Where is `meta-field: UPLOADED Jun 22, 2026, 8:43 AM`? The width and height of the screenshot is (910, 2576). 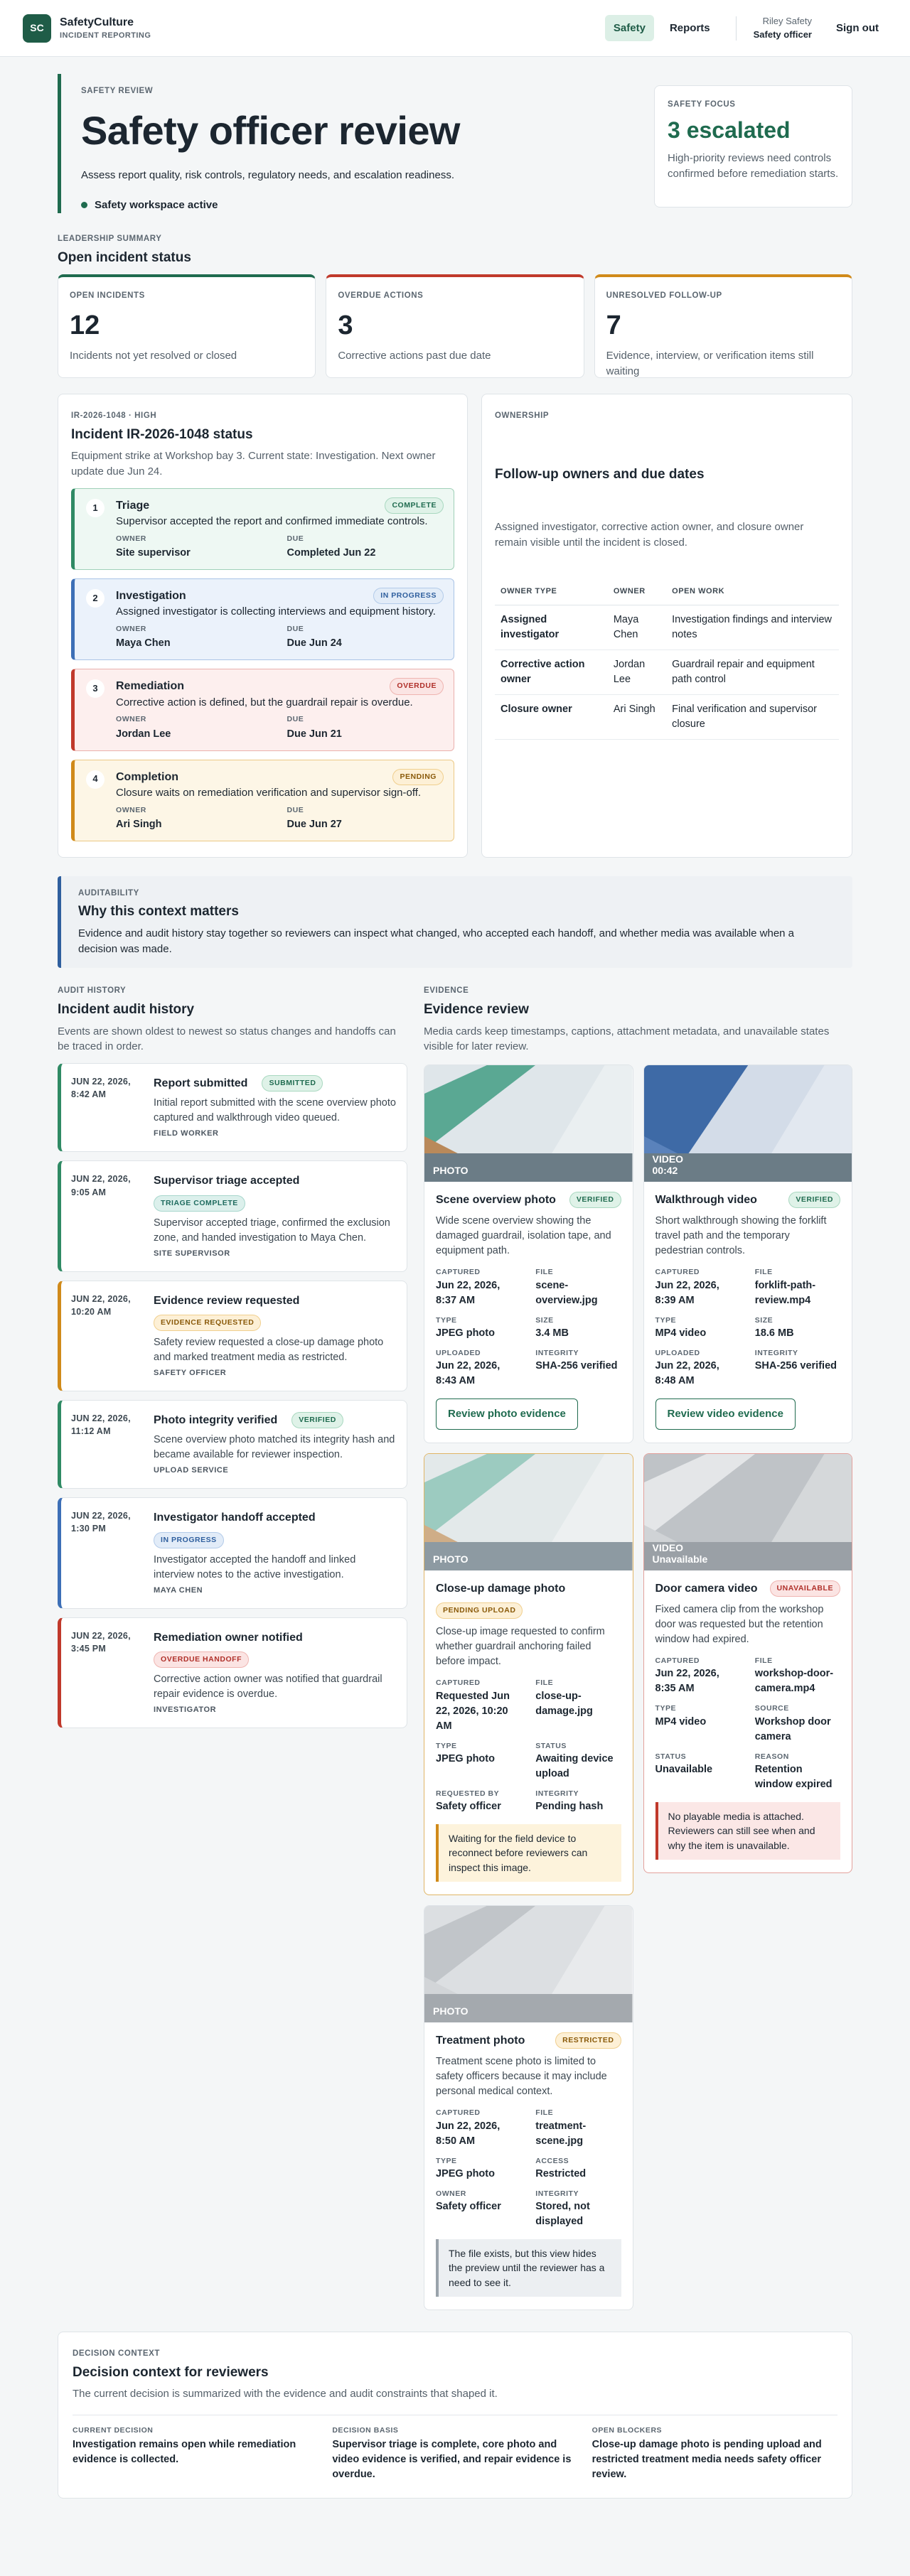
meta-field: UPLOADED Jun 22, 2026, 8:43 AM is located at coordinates (478, 1368).